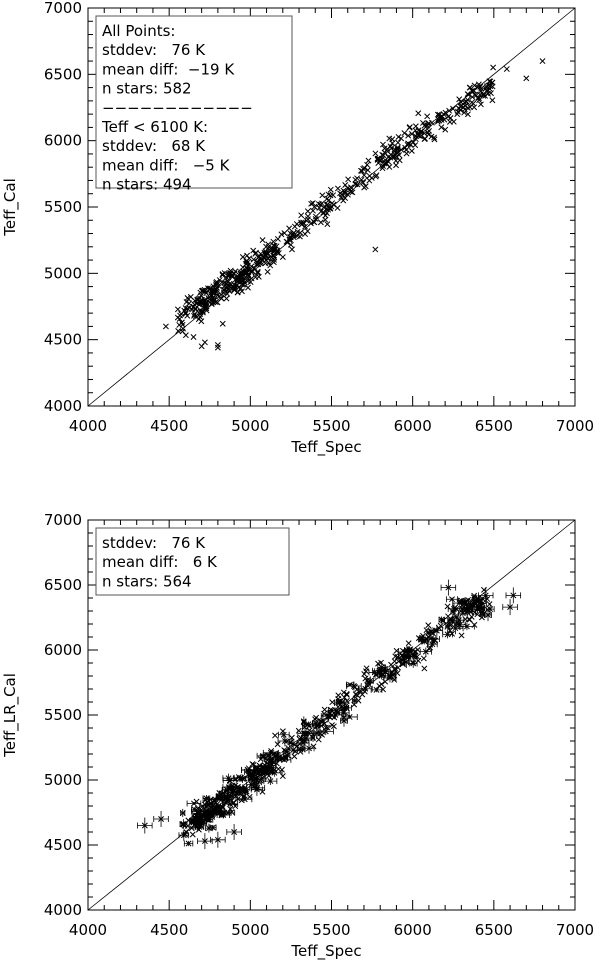 The width and height of the screenshot is (600, 973). What do you see at coordinates (10, 715) in the screenshot?
I see `y-axis-label: Teff_LR_Cal` at bounding box center [10, 715].